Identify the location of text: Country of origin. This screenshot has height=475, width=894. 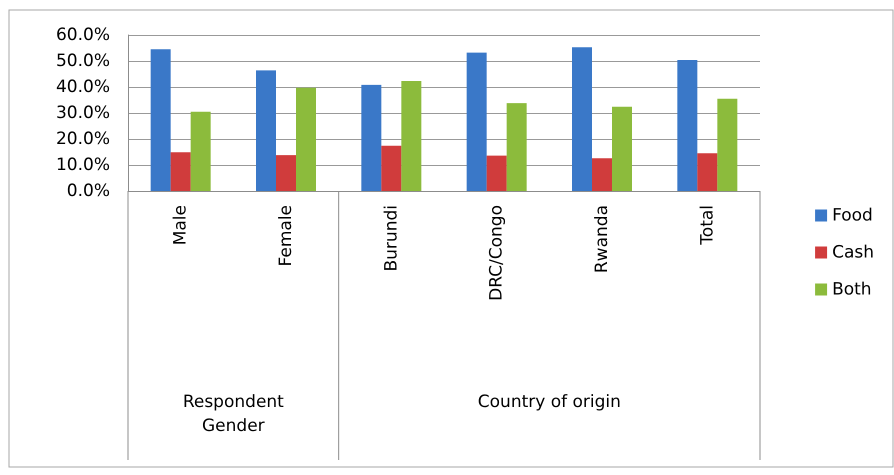
(549, 402).